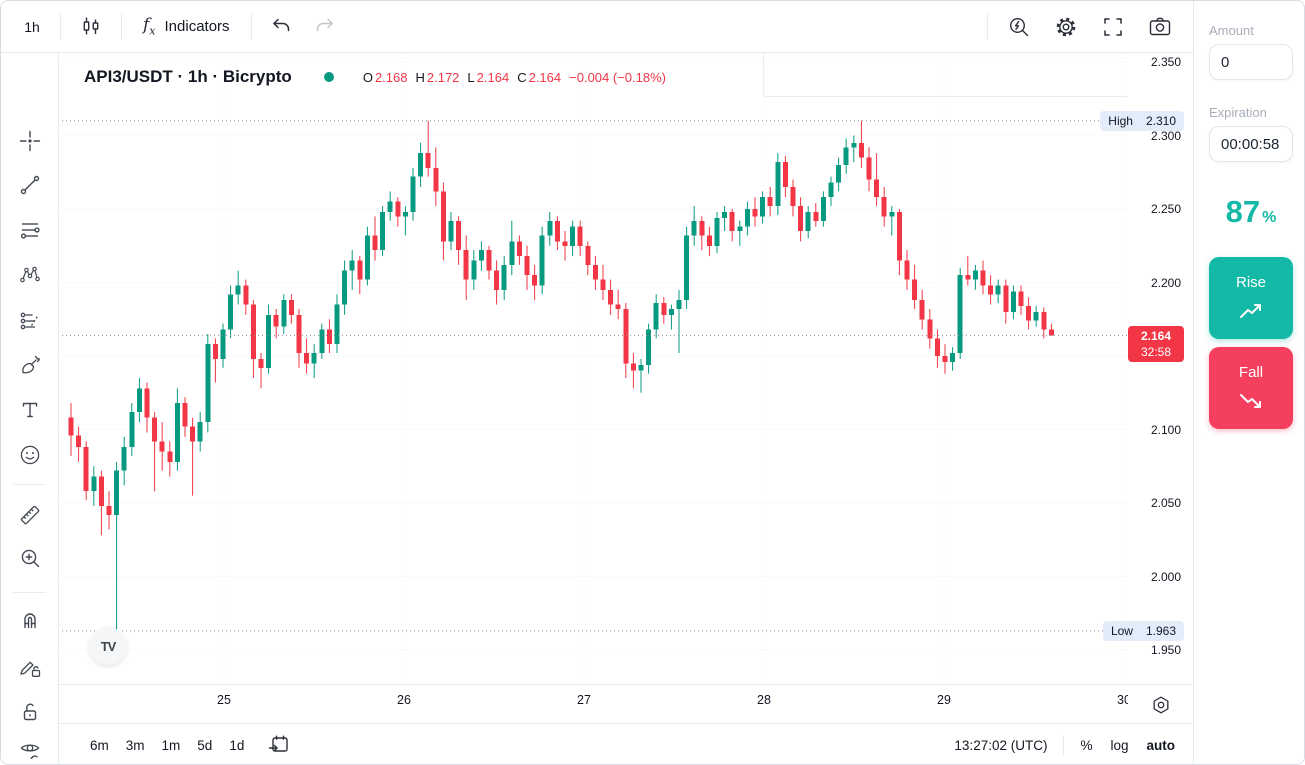 The image size is (1305, 765). Describe the element at coordinates (945, 96) in the screenshot. I see `pane-seam-horizontal` at that location.